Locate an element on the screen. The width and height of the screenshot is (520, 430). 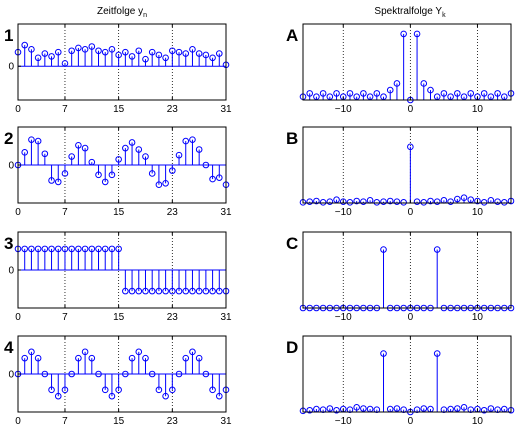
panel-time-3: 3 0 7 15 23 31 0 is located at coordinates (118, 277).